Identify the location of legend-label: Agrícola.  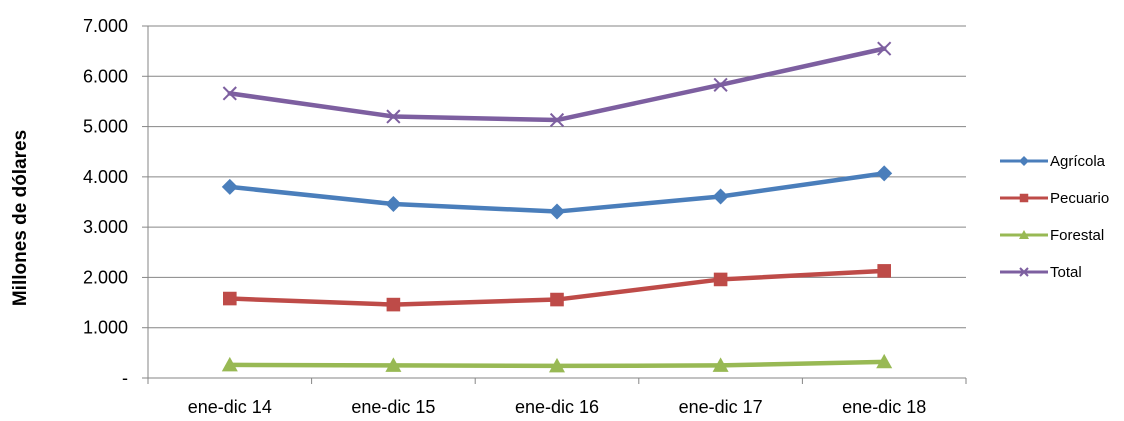
(1078, 161).